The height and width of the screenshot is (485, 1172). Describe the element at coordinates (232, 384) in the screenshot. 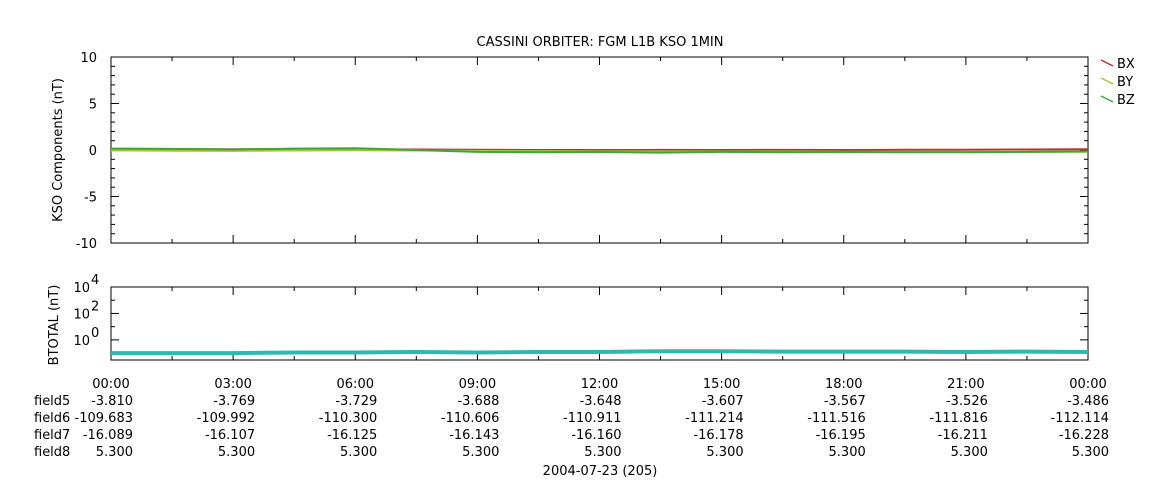

I see `x-tick-label: 03:00` at that location.